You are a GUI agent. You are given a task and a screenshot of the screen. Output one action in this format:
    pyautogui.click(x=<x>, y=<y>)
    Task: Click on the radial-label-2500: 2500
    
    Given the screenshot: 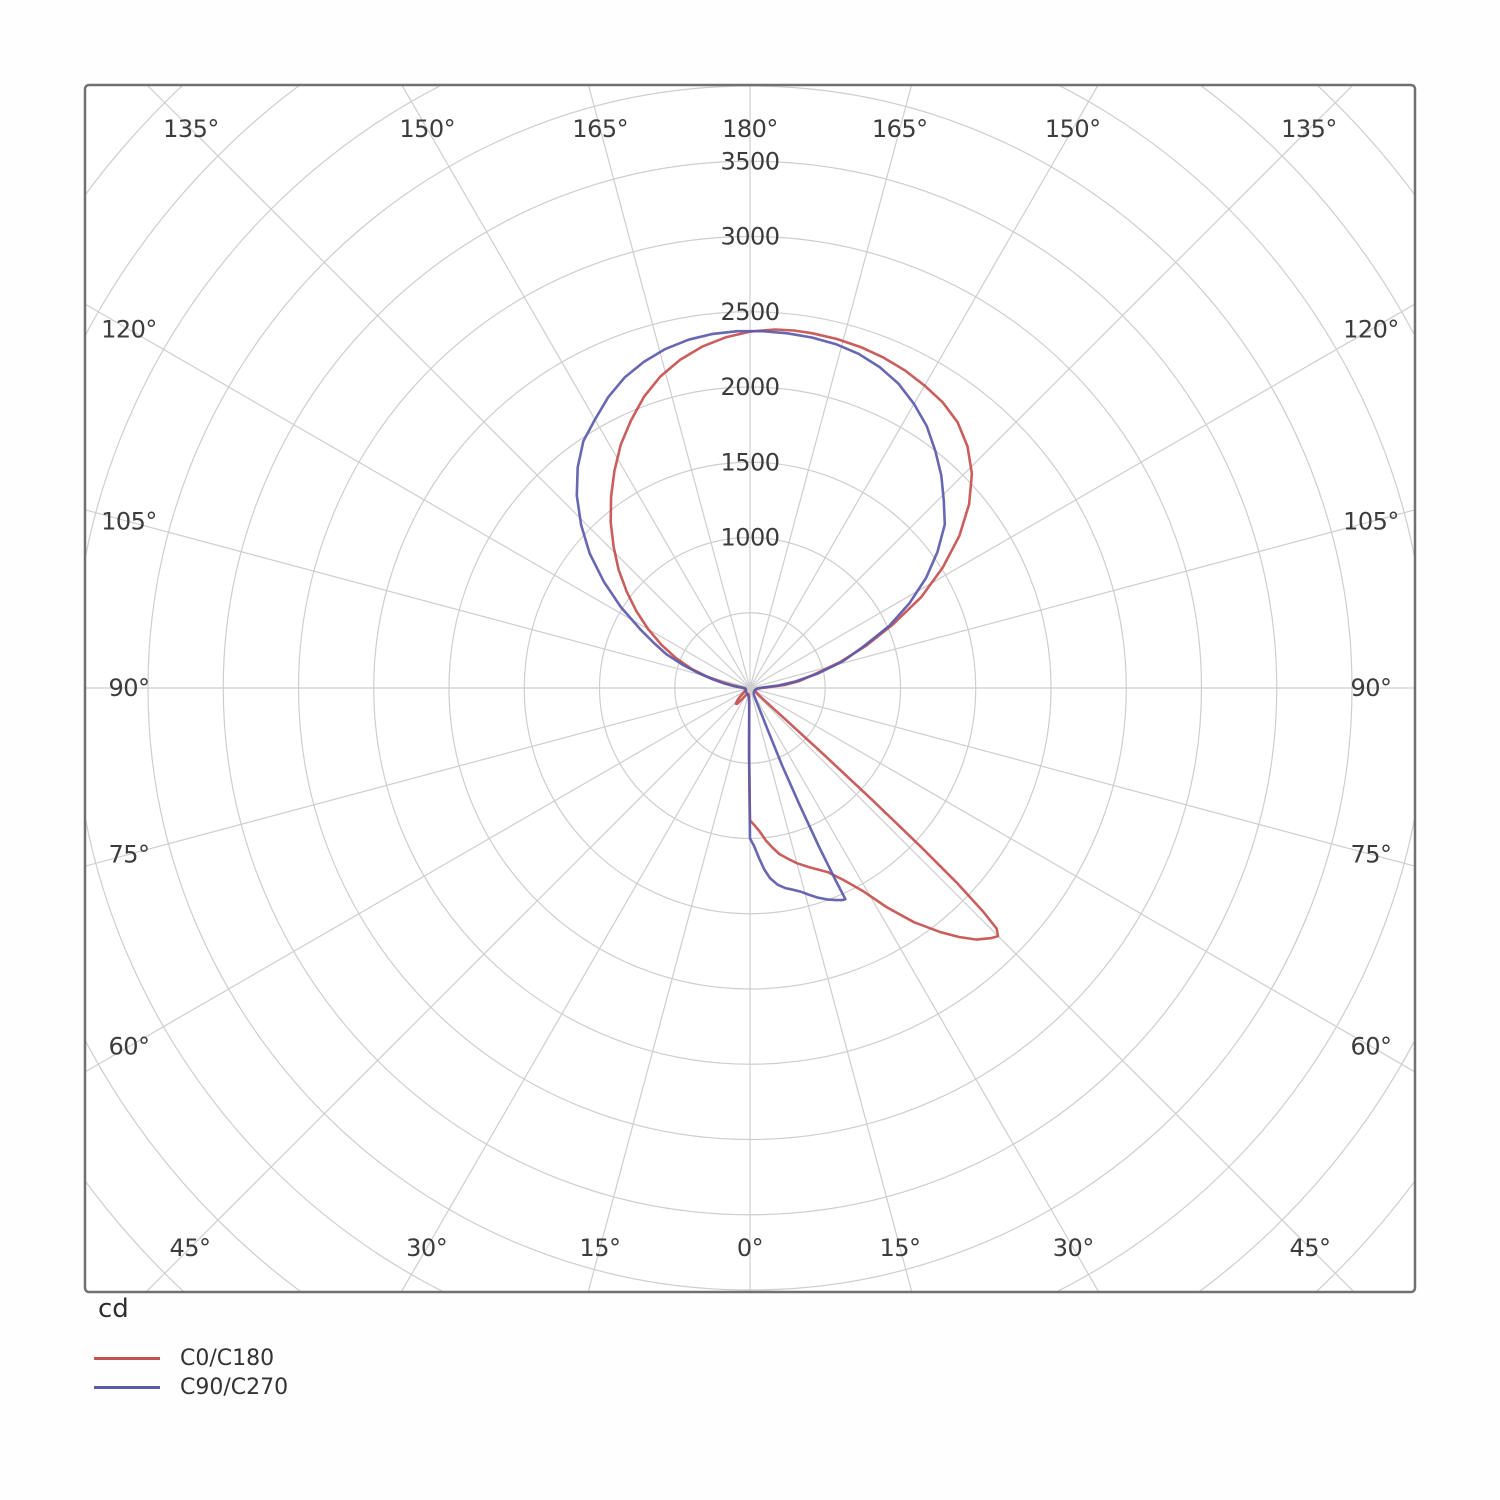 What is the action you would take?
    pyautogui.click(x=749, y=312)
    